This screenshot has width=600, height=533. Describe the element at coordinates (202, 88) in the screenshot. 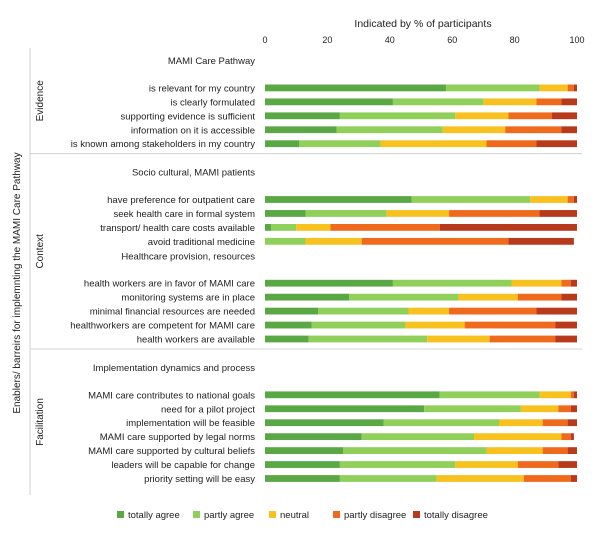

I see `row-label: is relevant for my country` at that location.